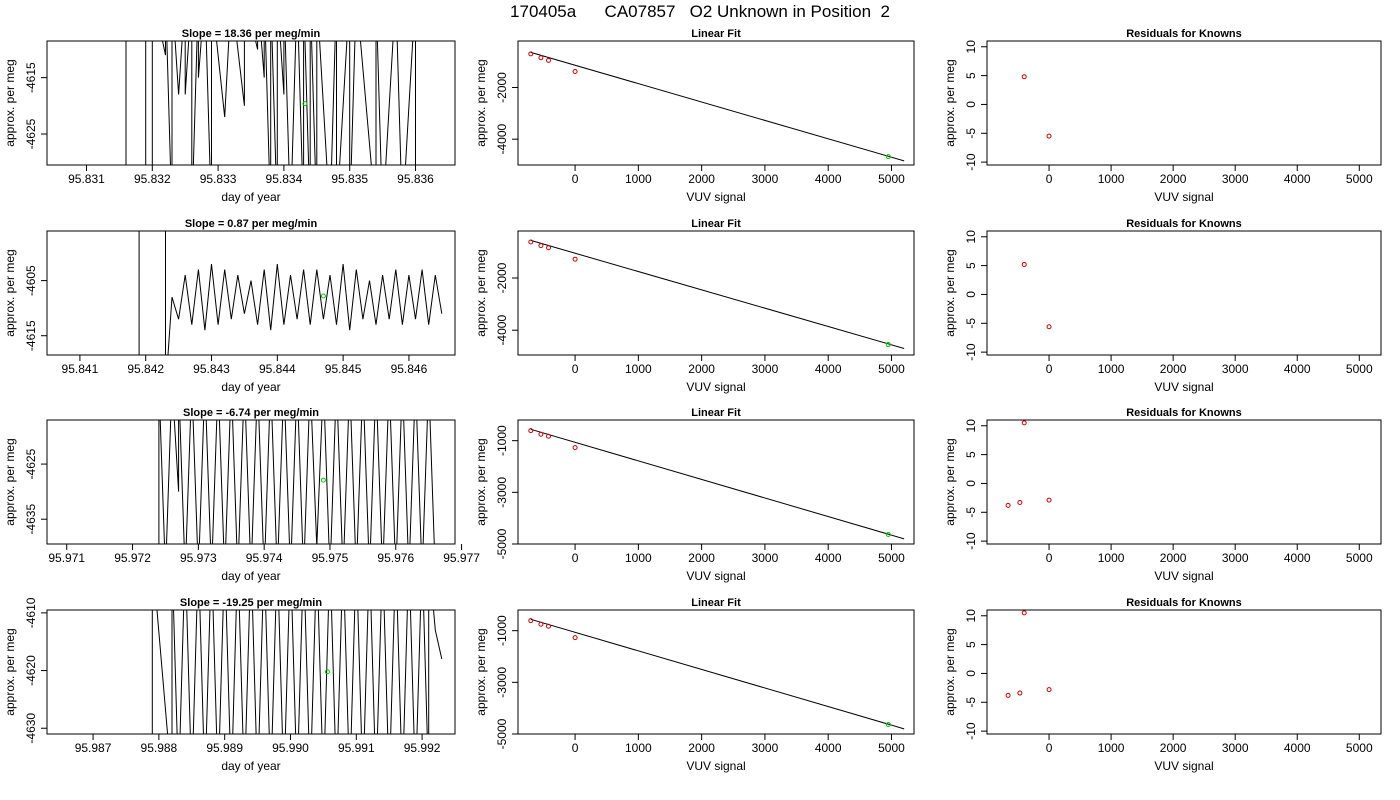  What do you see at coordinates (481, 481) in the screenshot?
I see `chart-8-ylabel: approx. per meg` at bounding box center [481, 481].